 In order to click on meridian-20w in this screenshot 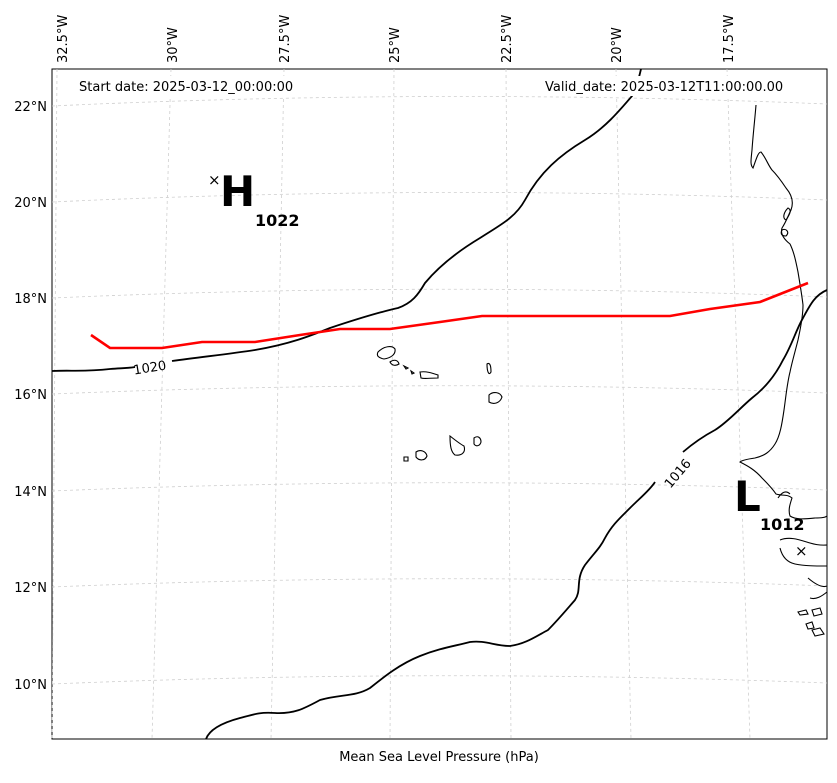, I will do `click(623, 404)`.